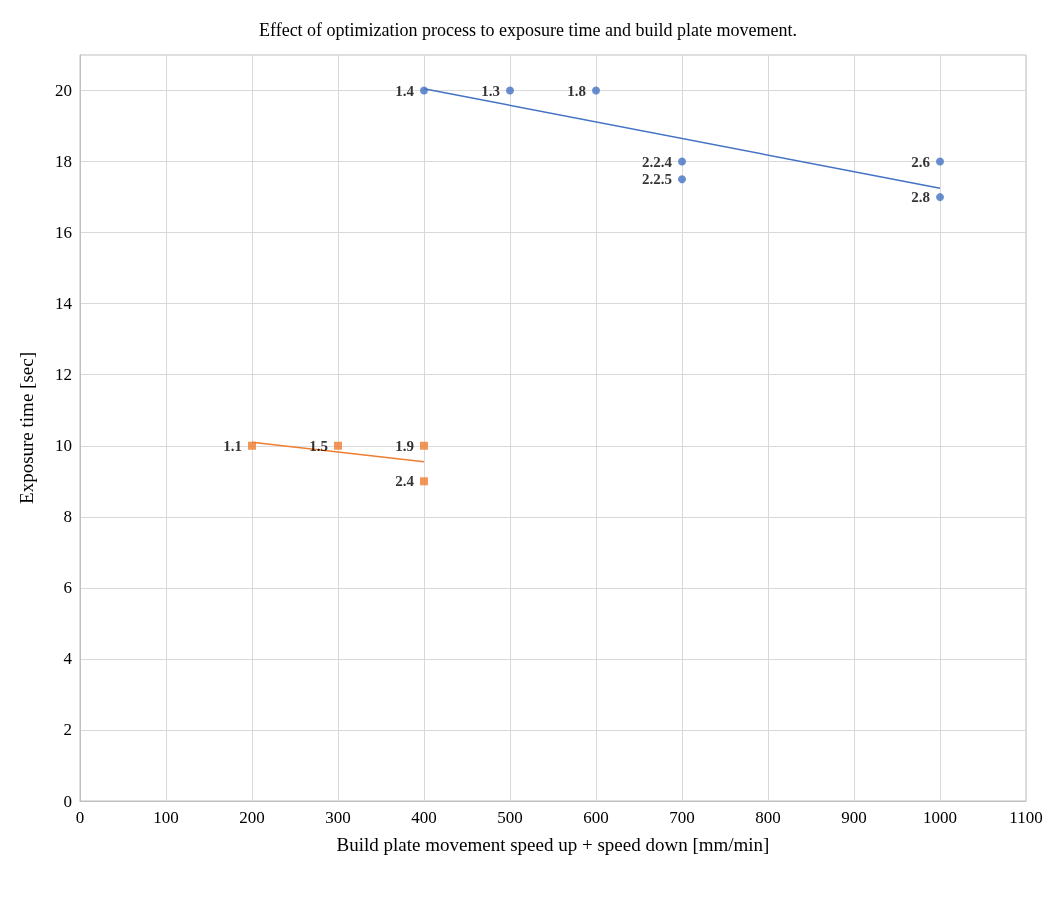 The height and width of the screenshot is (923, 1056). I want to click on x-tick-label: 1000, so click(940, 817).